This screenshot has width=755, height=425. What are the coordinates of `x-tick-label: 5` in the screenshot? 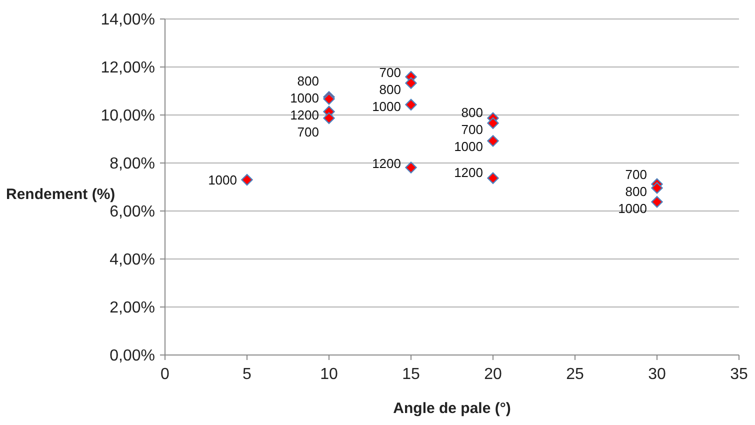 It's located at (247, 374).